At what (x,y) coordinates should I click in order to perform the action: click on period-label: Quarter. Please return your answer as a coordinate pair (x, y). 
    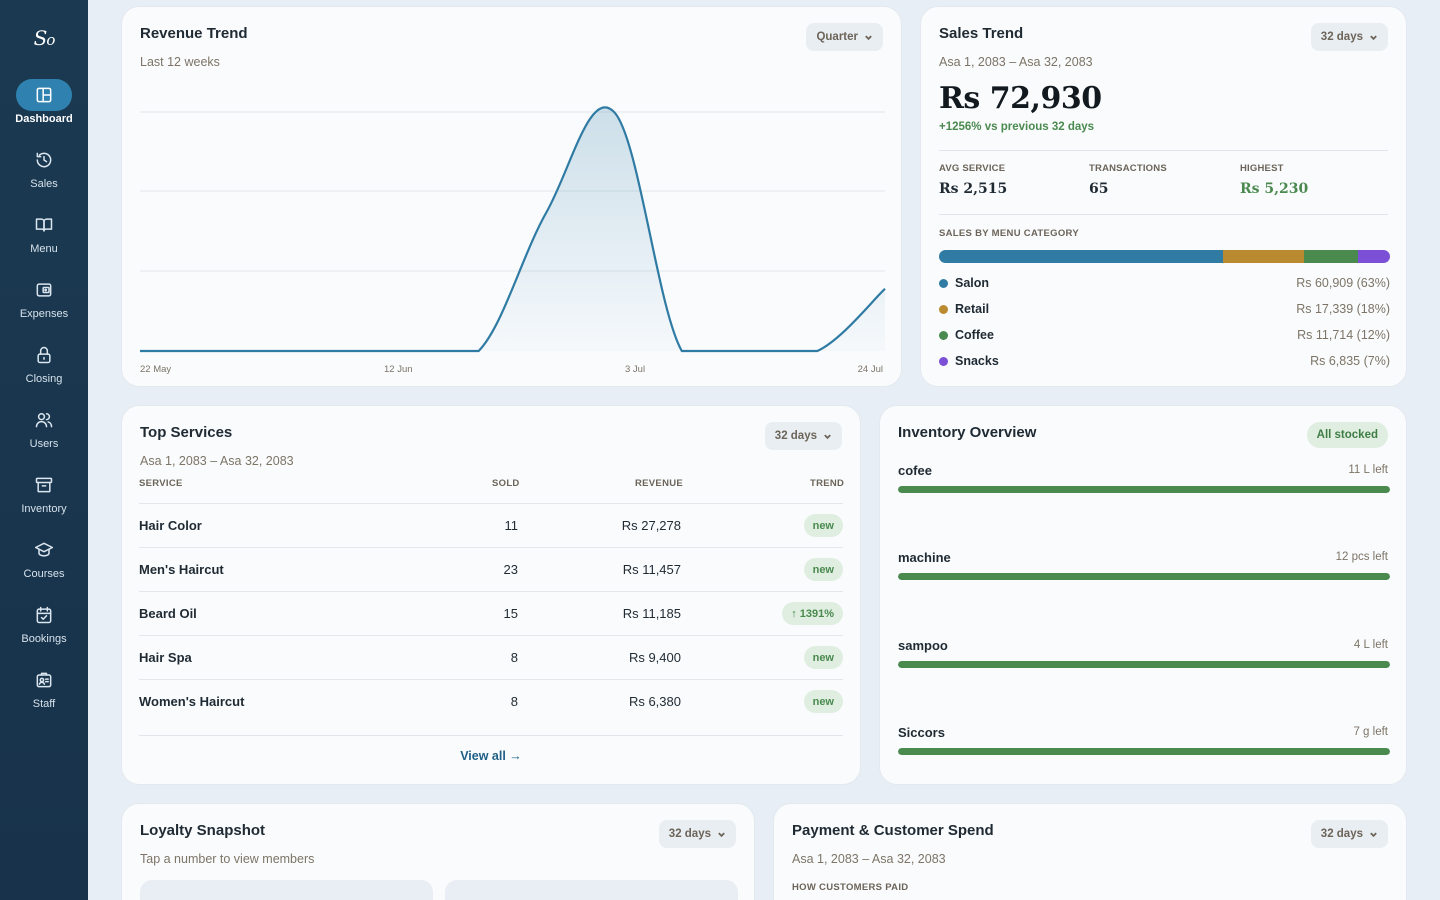
    Looking at the image, I should click on (837, 37).